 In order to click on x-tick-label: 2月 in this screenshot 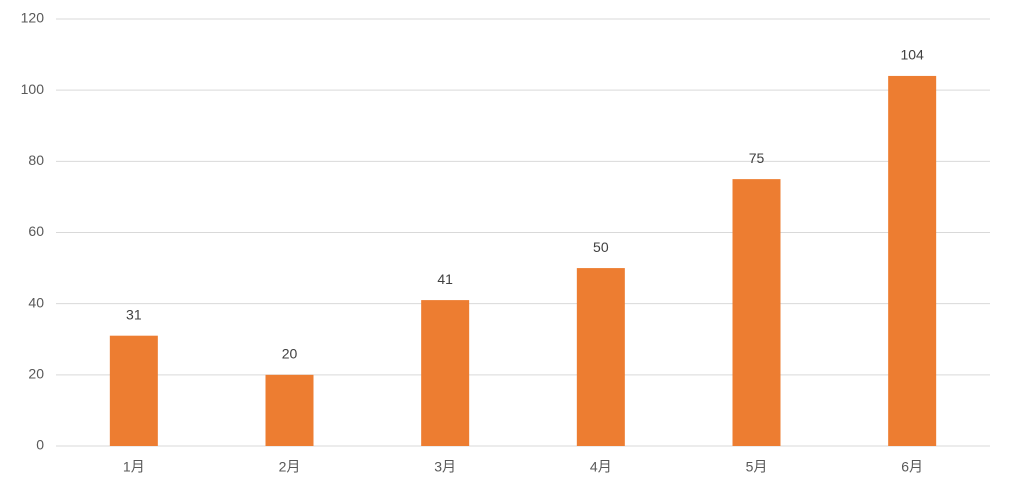, I will do `click(290, 467)`.